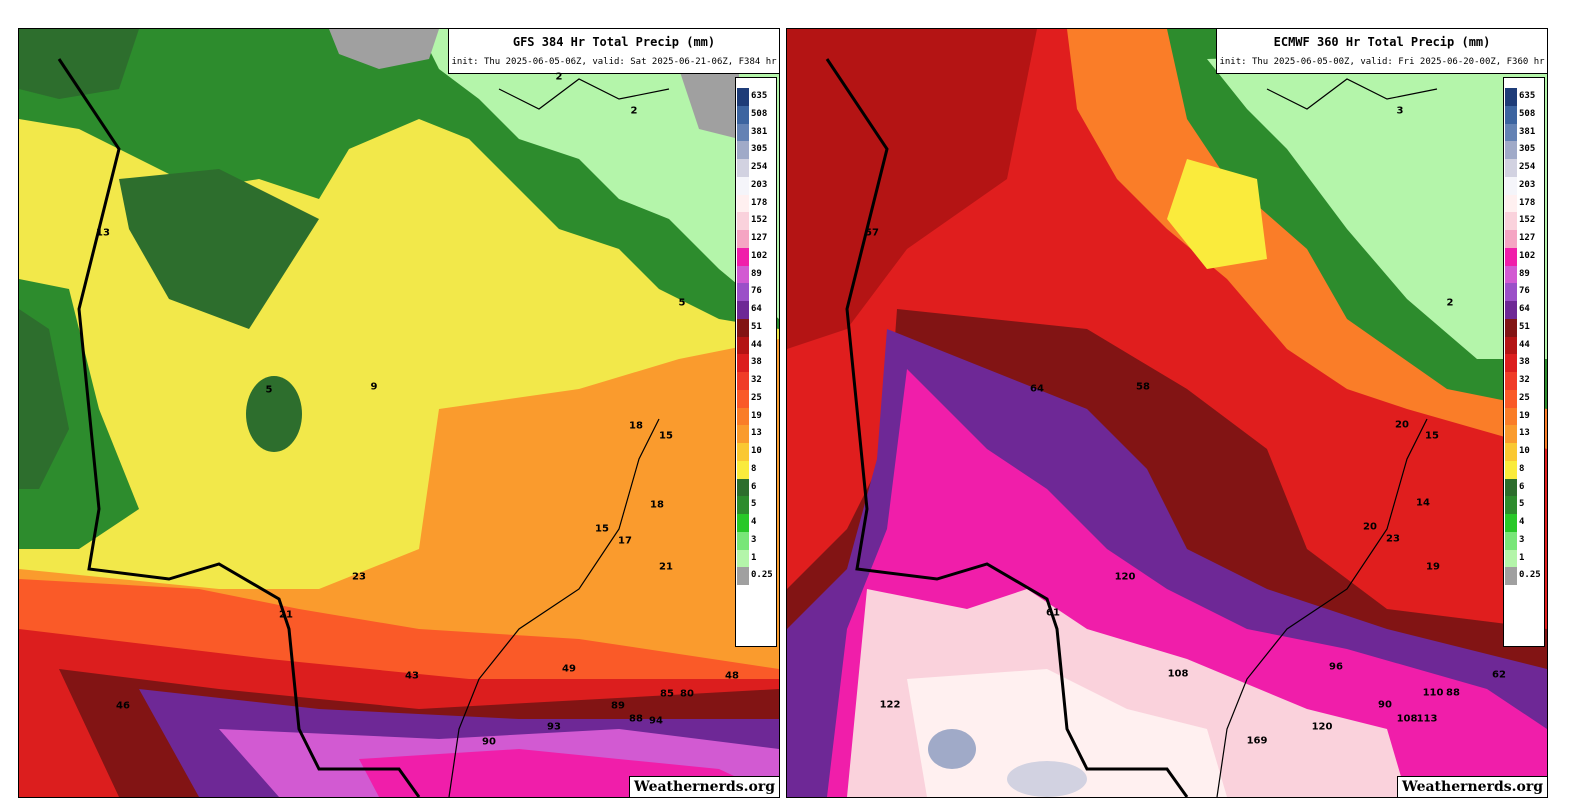  Describe the element at coordinates (872, 233) in the screenshot. I see `precip-value-label: 57` at that location.